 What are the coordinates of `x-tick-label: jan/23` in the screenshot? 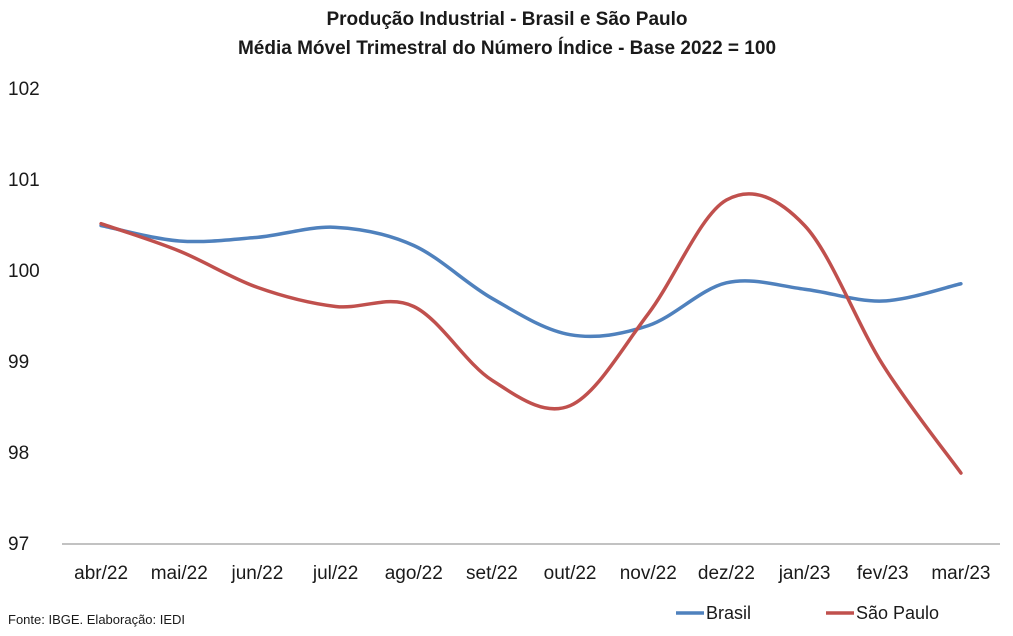 It's located at (804, 573).